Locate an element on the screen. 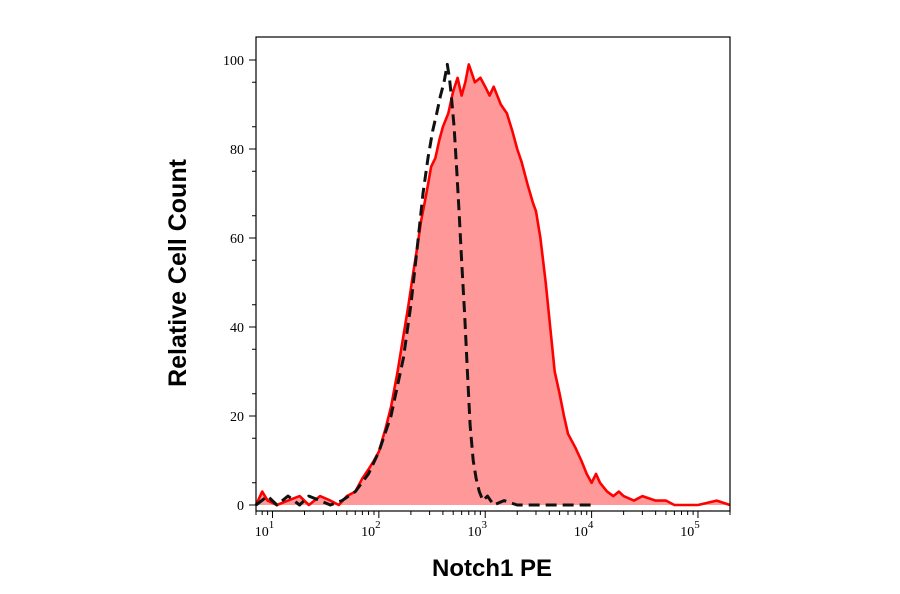 The height and width of the screenshot is (594, 900). x-axis-title: Notch1 PE is located at coordinates (492, 568).